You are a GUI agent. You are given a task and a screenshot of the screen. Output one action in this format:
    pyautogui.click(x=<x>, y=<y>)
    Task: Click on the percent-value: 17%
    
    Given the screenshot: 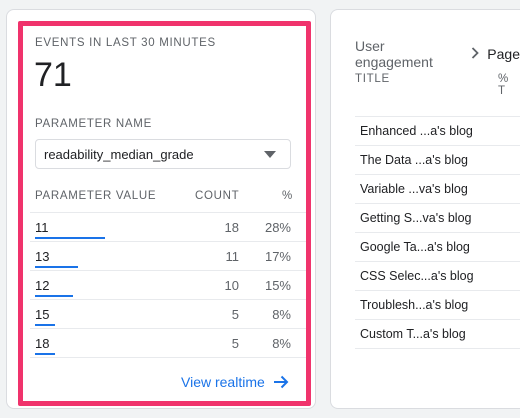 What is the action you would take?
    pyautogui.click(x=277, y=256)
    